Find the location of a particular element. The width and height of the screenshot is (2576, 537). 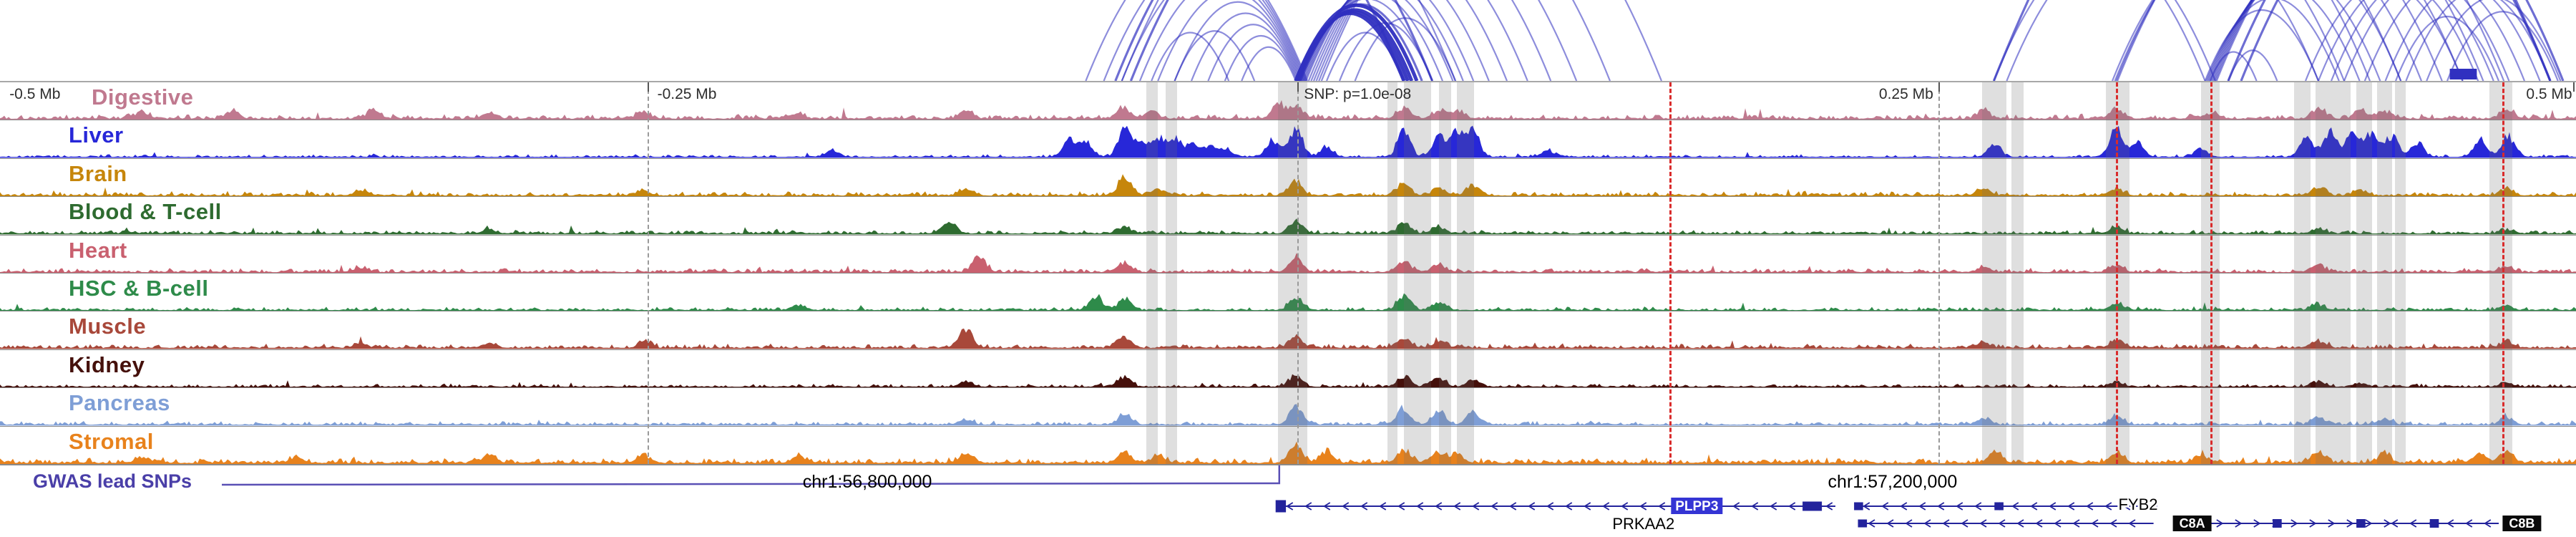

track-label: Stromal is located at coordinates (111, 441).